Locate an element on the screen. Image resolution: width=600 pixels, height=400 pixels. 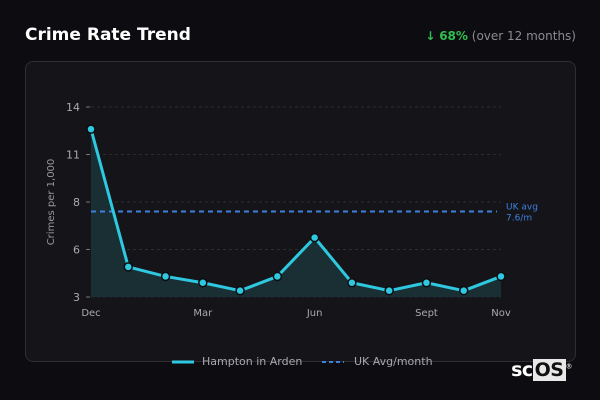
x-tick-label: Sept is located at coordinates (426, 313).